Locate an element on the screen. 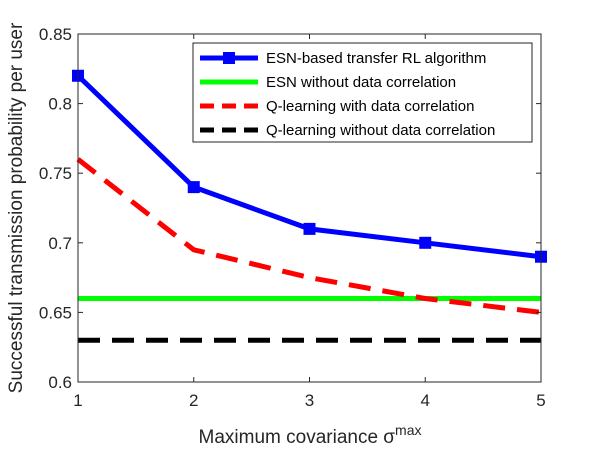 This screenshot has width=599, height=450. x-tick-label: 5 is located at coordinates (540, 400).